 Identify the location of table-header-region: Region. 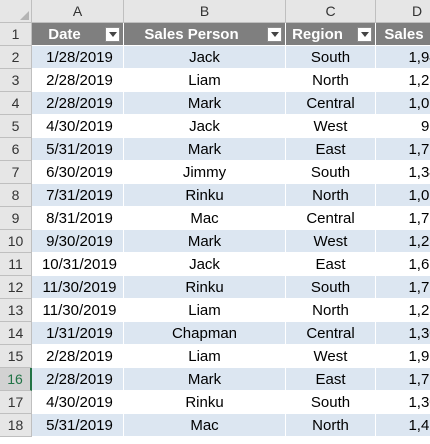
(331, 34).